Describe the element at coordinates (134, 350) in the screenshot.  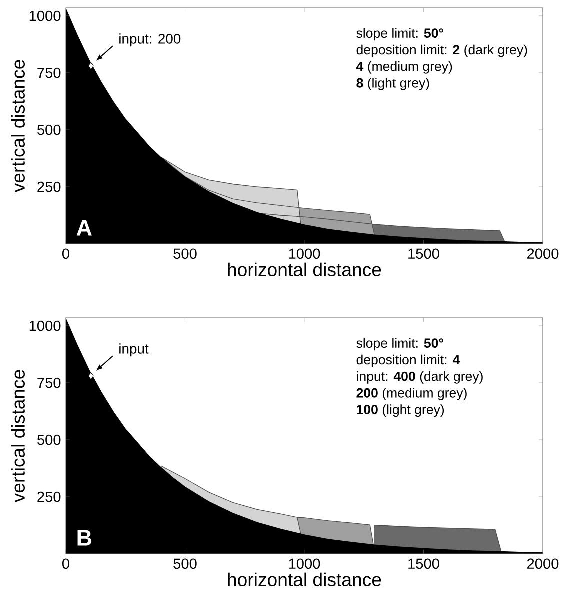
I see `annotation: input` at that location.